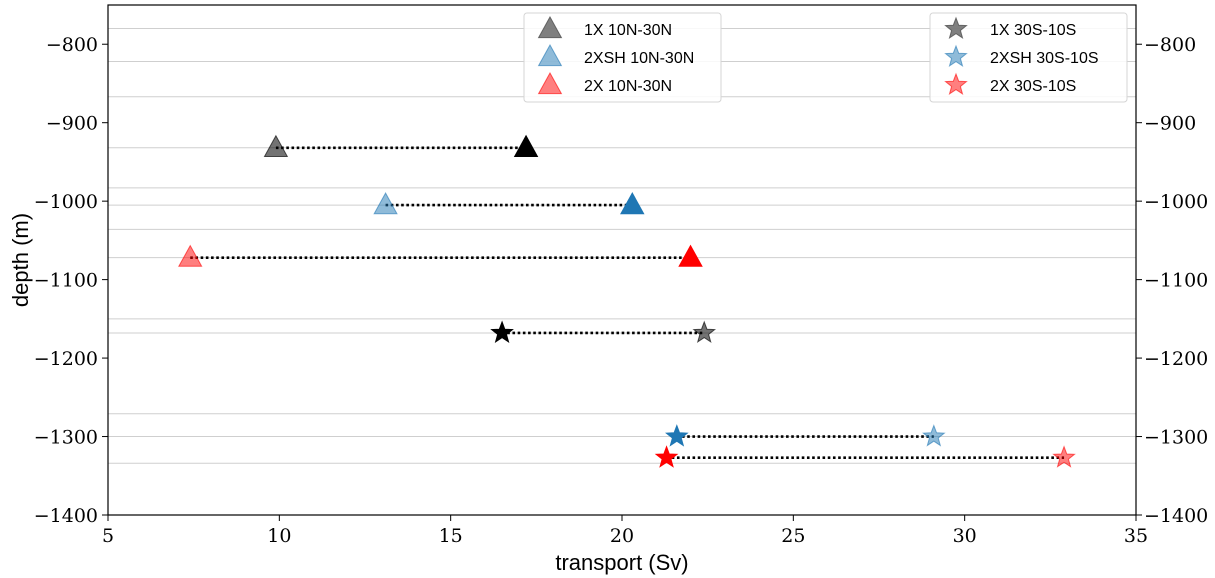 The height and width of the screenshot is (578, 1215). Describe the element at coordinates (639, 58) in the screenshot. I see `legend-label: 2XSH 10N-30N` at that location.